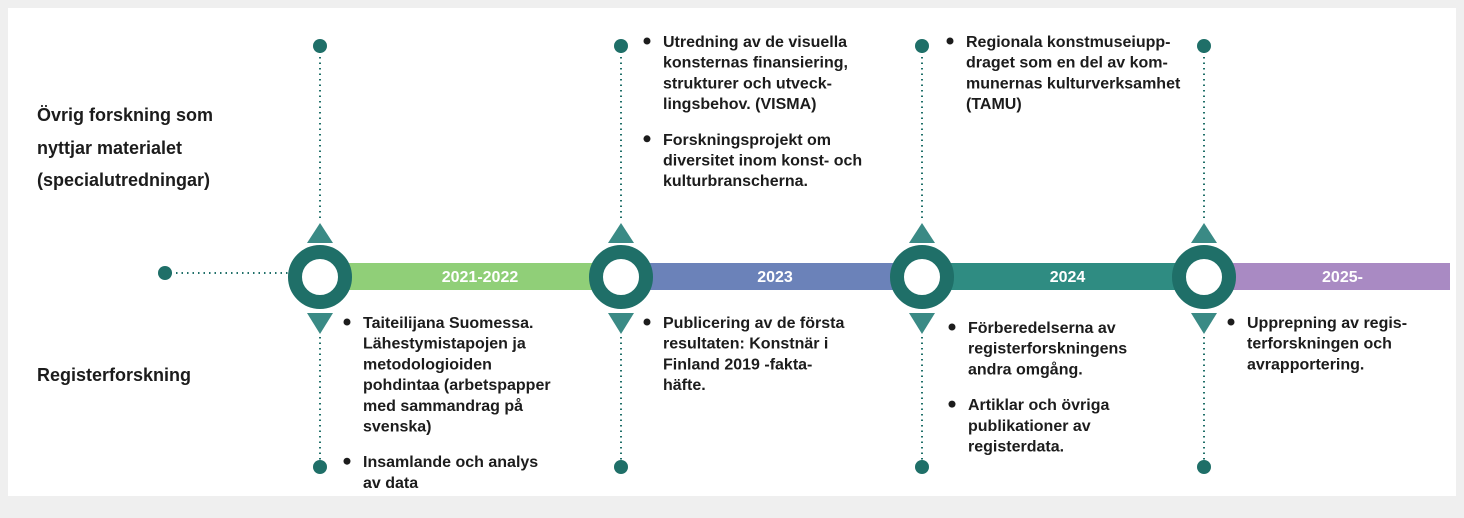 This screenshot has height=518, width=1464. What do you see at coordinates (444, 344) in the screenshot?
I see `bullet-text: Lähestymistapojen ja` at bounding box center [444, 344].